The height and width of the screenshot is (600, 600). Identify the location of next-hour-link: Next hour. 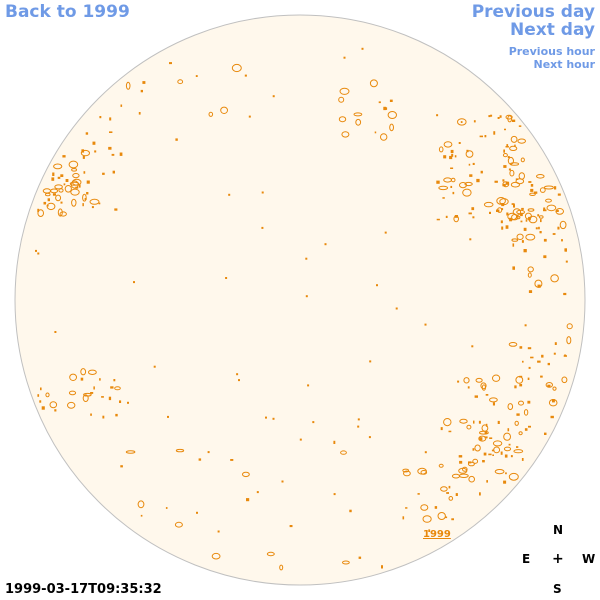
(564, 64).